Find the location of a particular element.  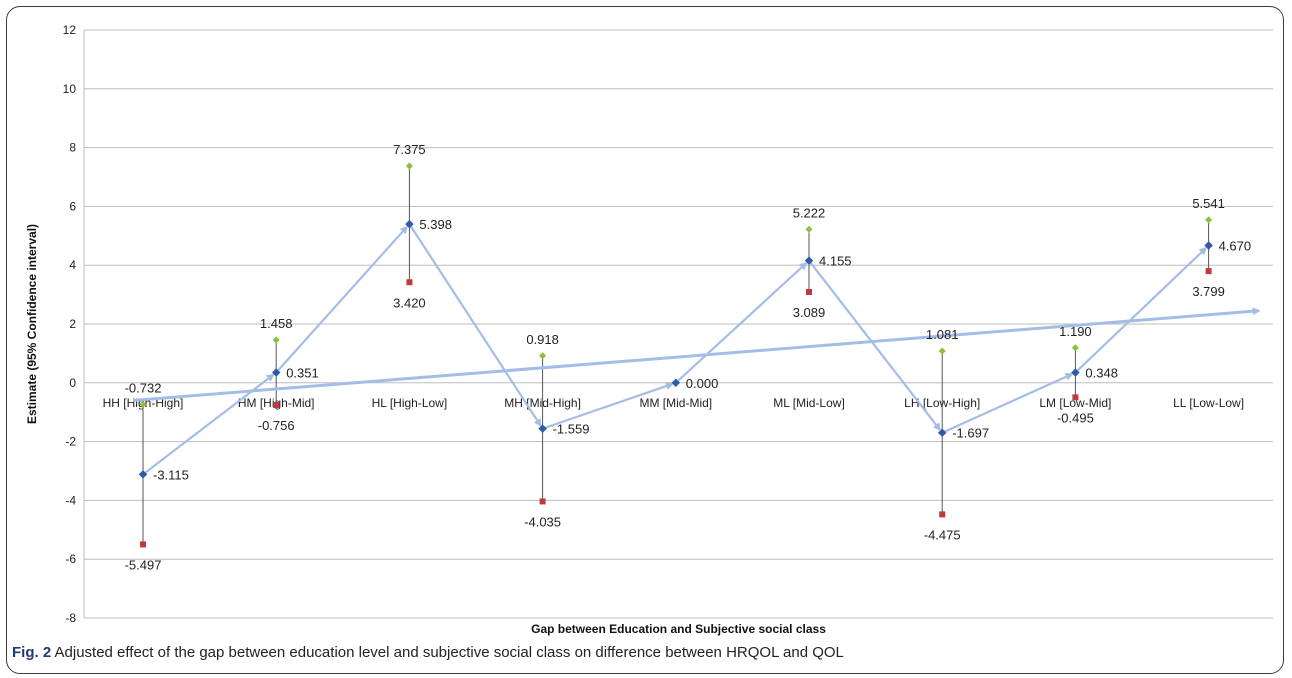

y-tick-label: -2 is located at coordinates (70, 442).